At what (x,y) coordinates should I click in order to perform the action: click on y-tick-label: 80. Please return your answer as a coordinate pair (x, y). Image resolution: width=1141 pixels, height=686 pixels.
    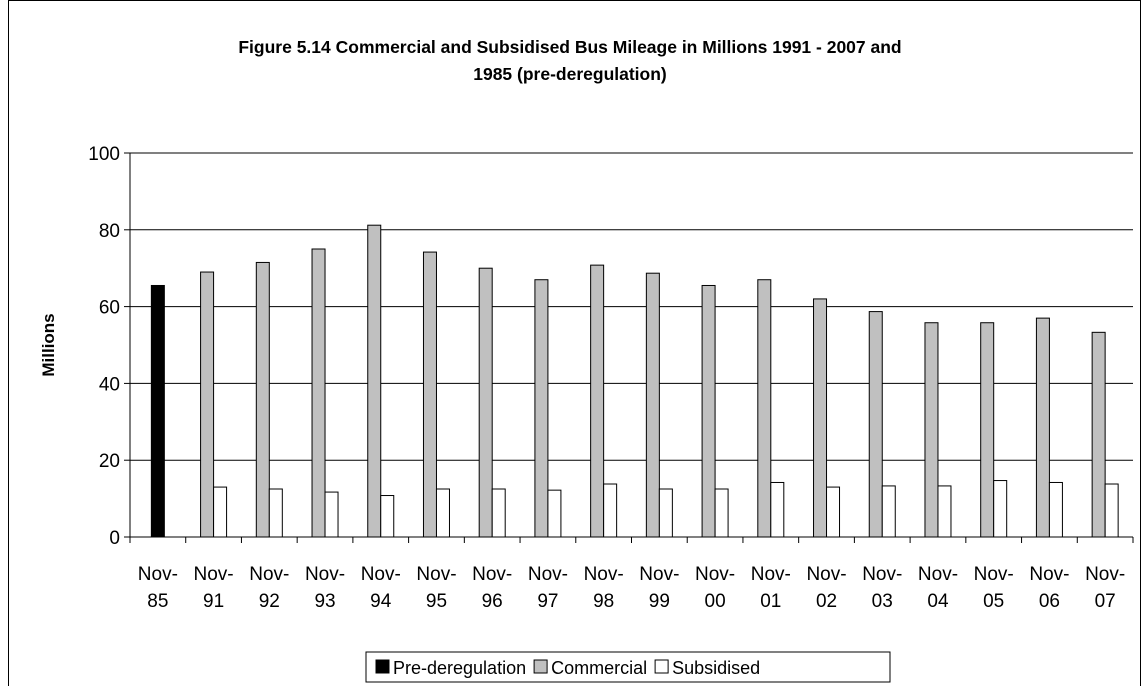
    Looking at the image, I should click on (109, 231).